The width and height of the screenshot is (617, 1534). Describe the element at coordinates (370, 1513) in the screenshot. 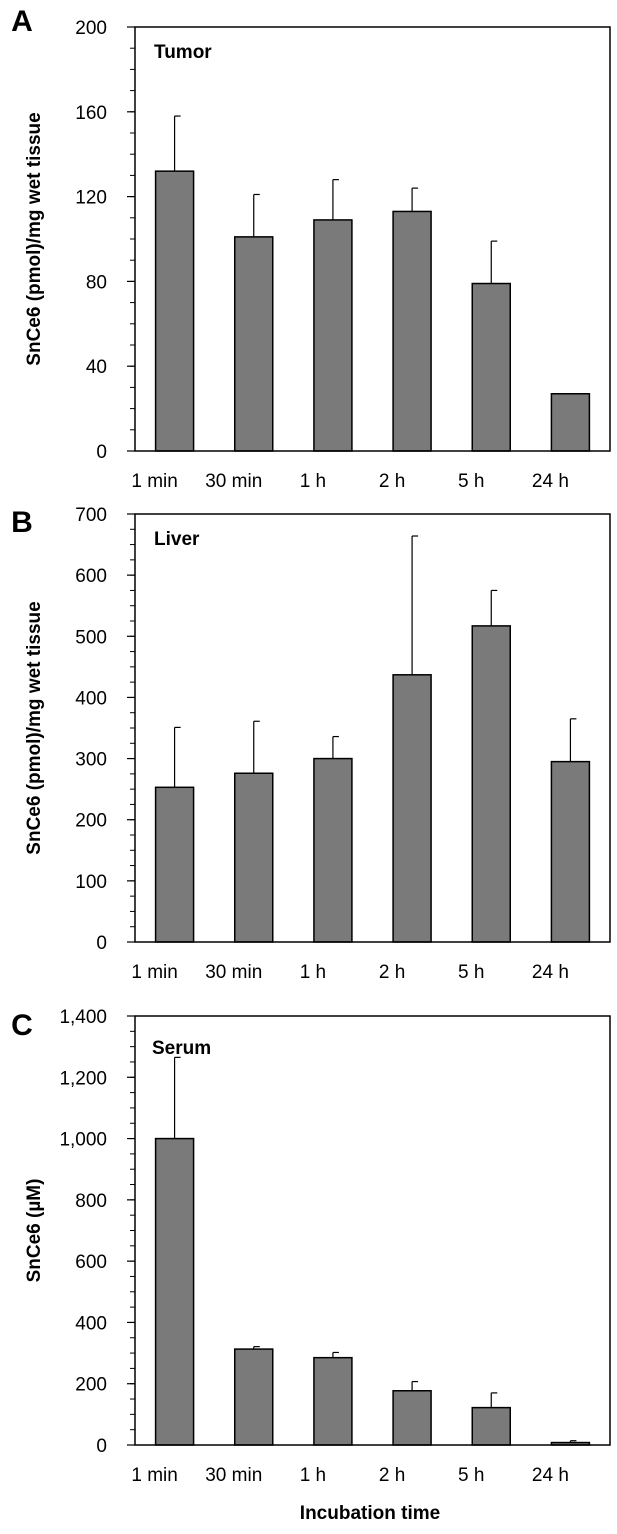

I see `x-axis-label: Incubation time` at that location.